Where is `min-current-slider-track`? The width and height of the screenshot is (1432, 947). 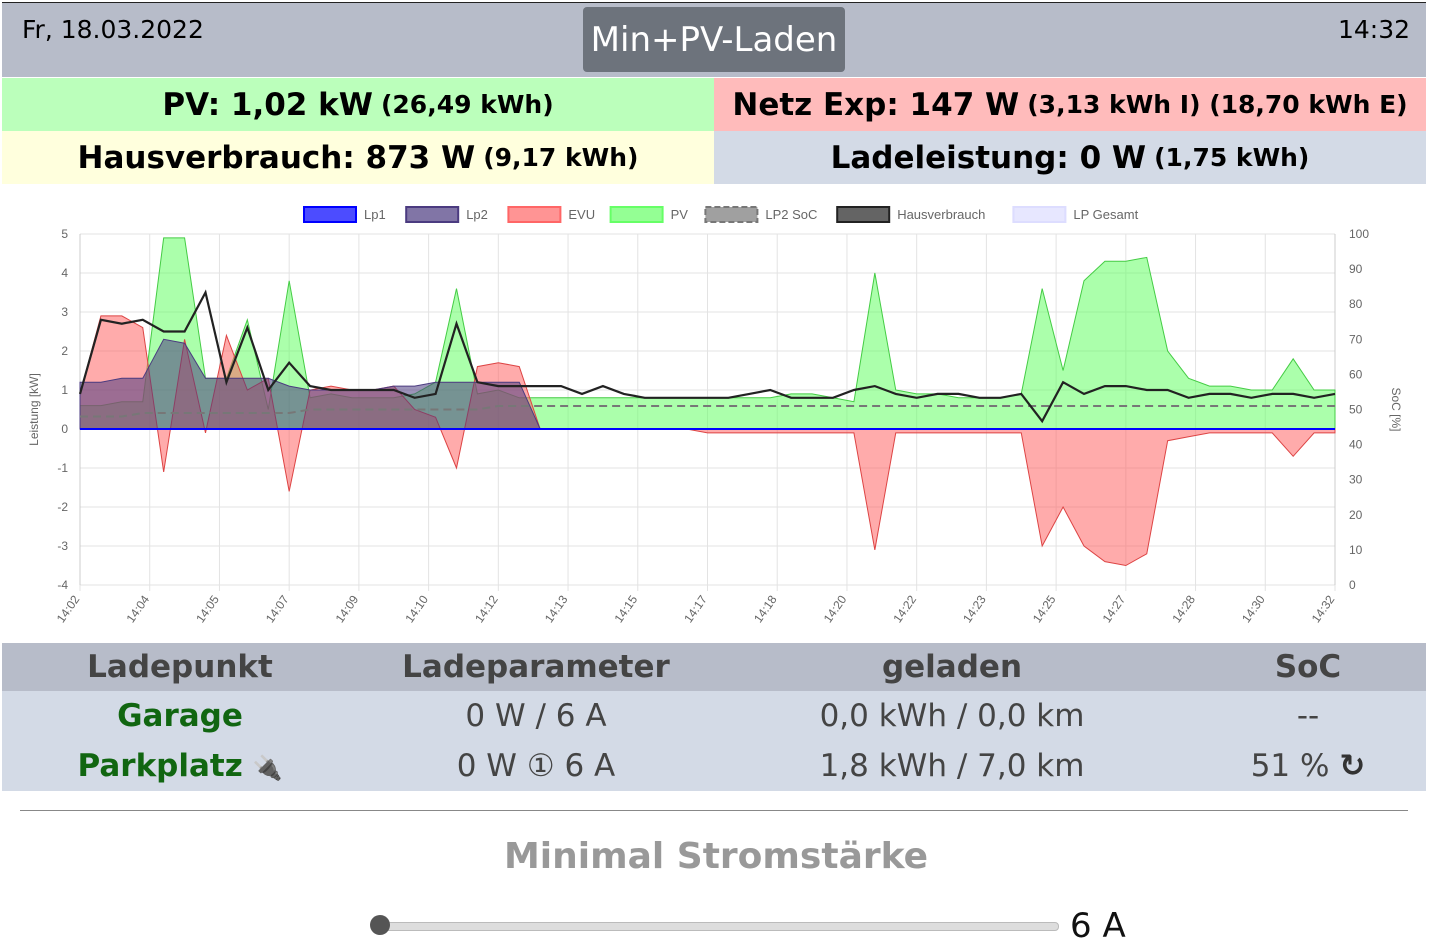 min-current-slider-track is located at coordinates (719, 926).